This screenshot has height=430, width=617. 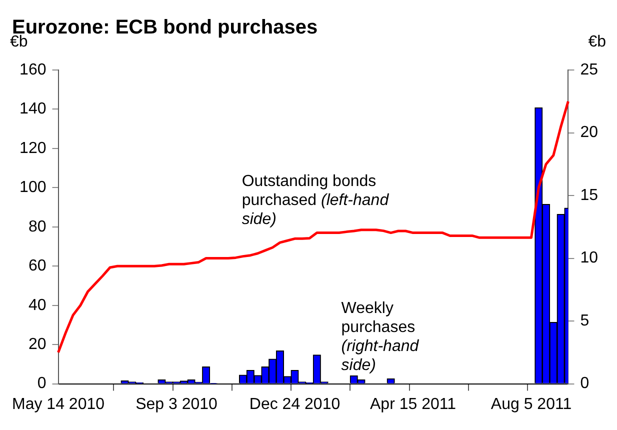 I want to click on y-tick-label: 0, so click(x=41, y=383).